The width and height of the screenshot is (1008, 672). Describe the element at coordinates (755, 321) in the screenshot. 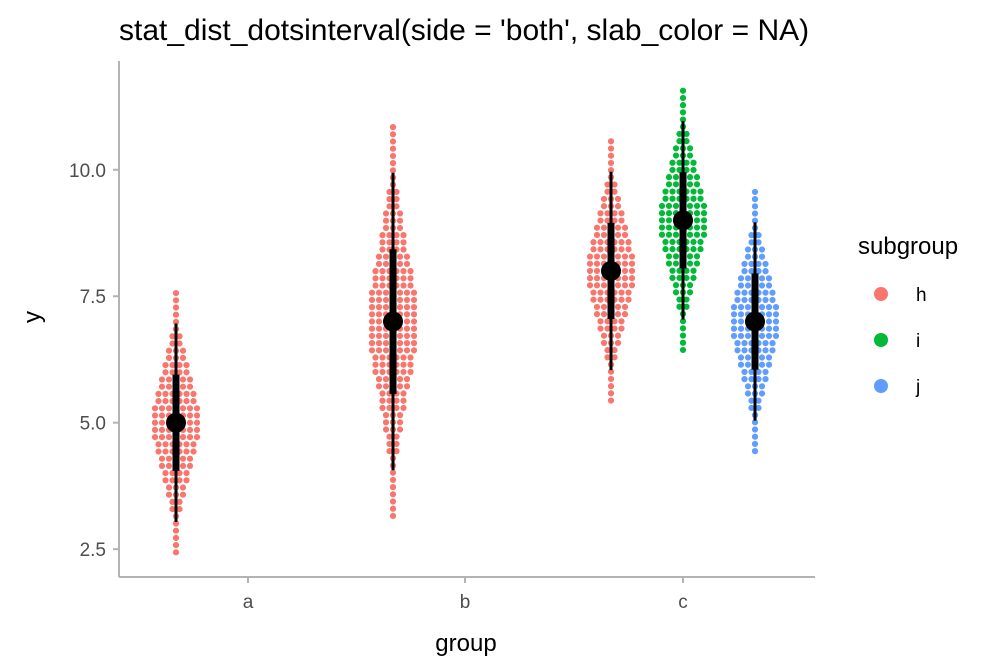

I see `interval-c-j` at that location.